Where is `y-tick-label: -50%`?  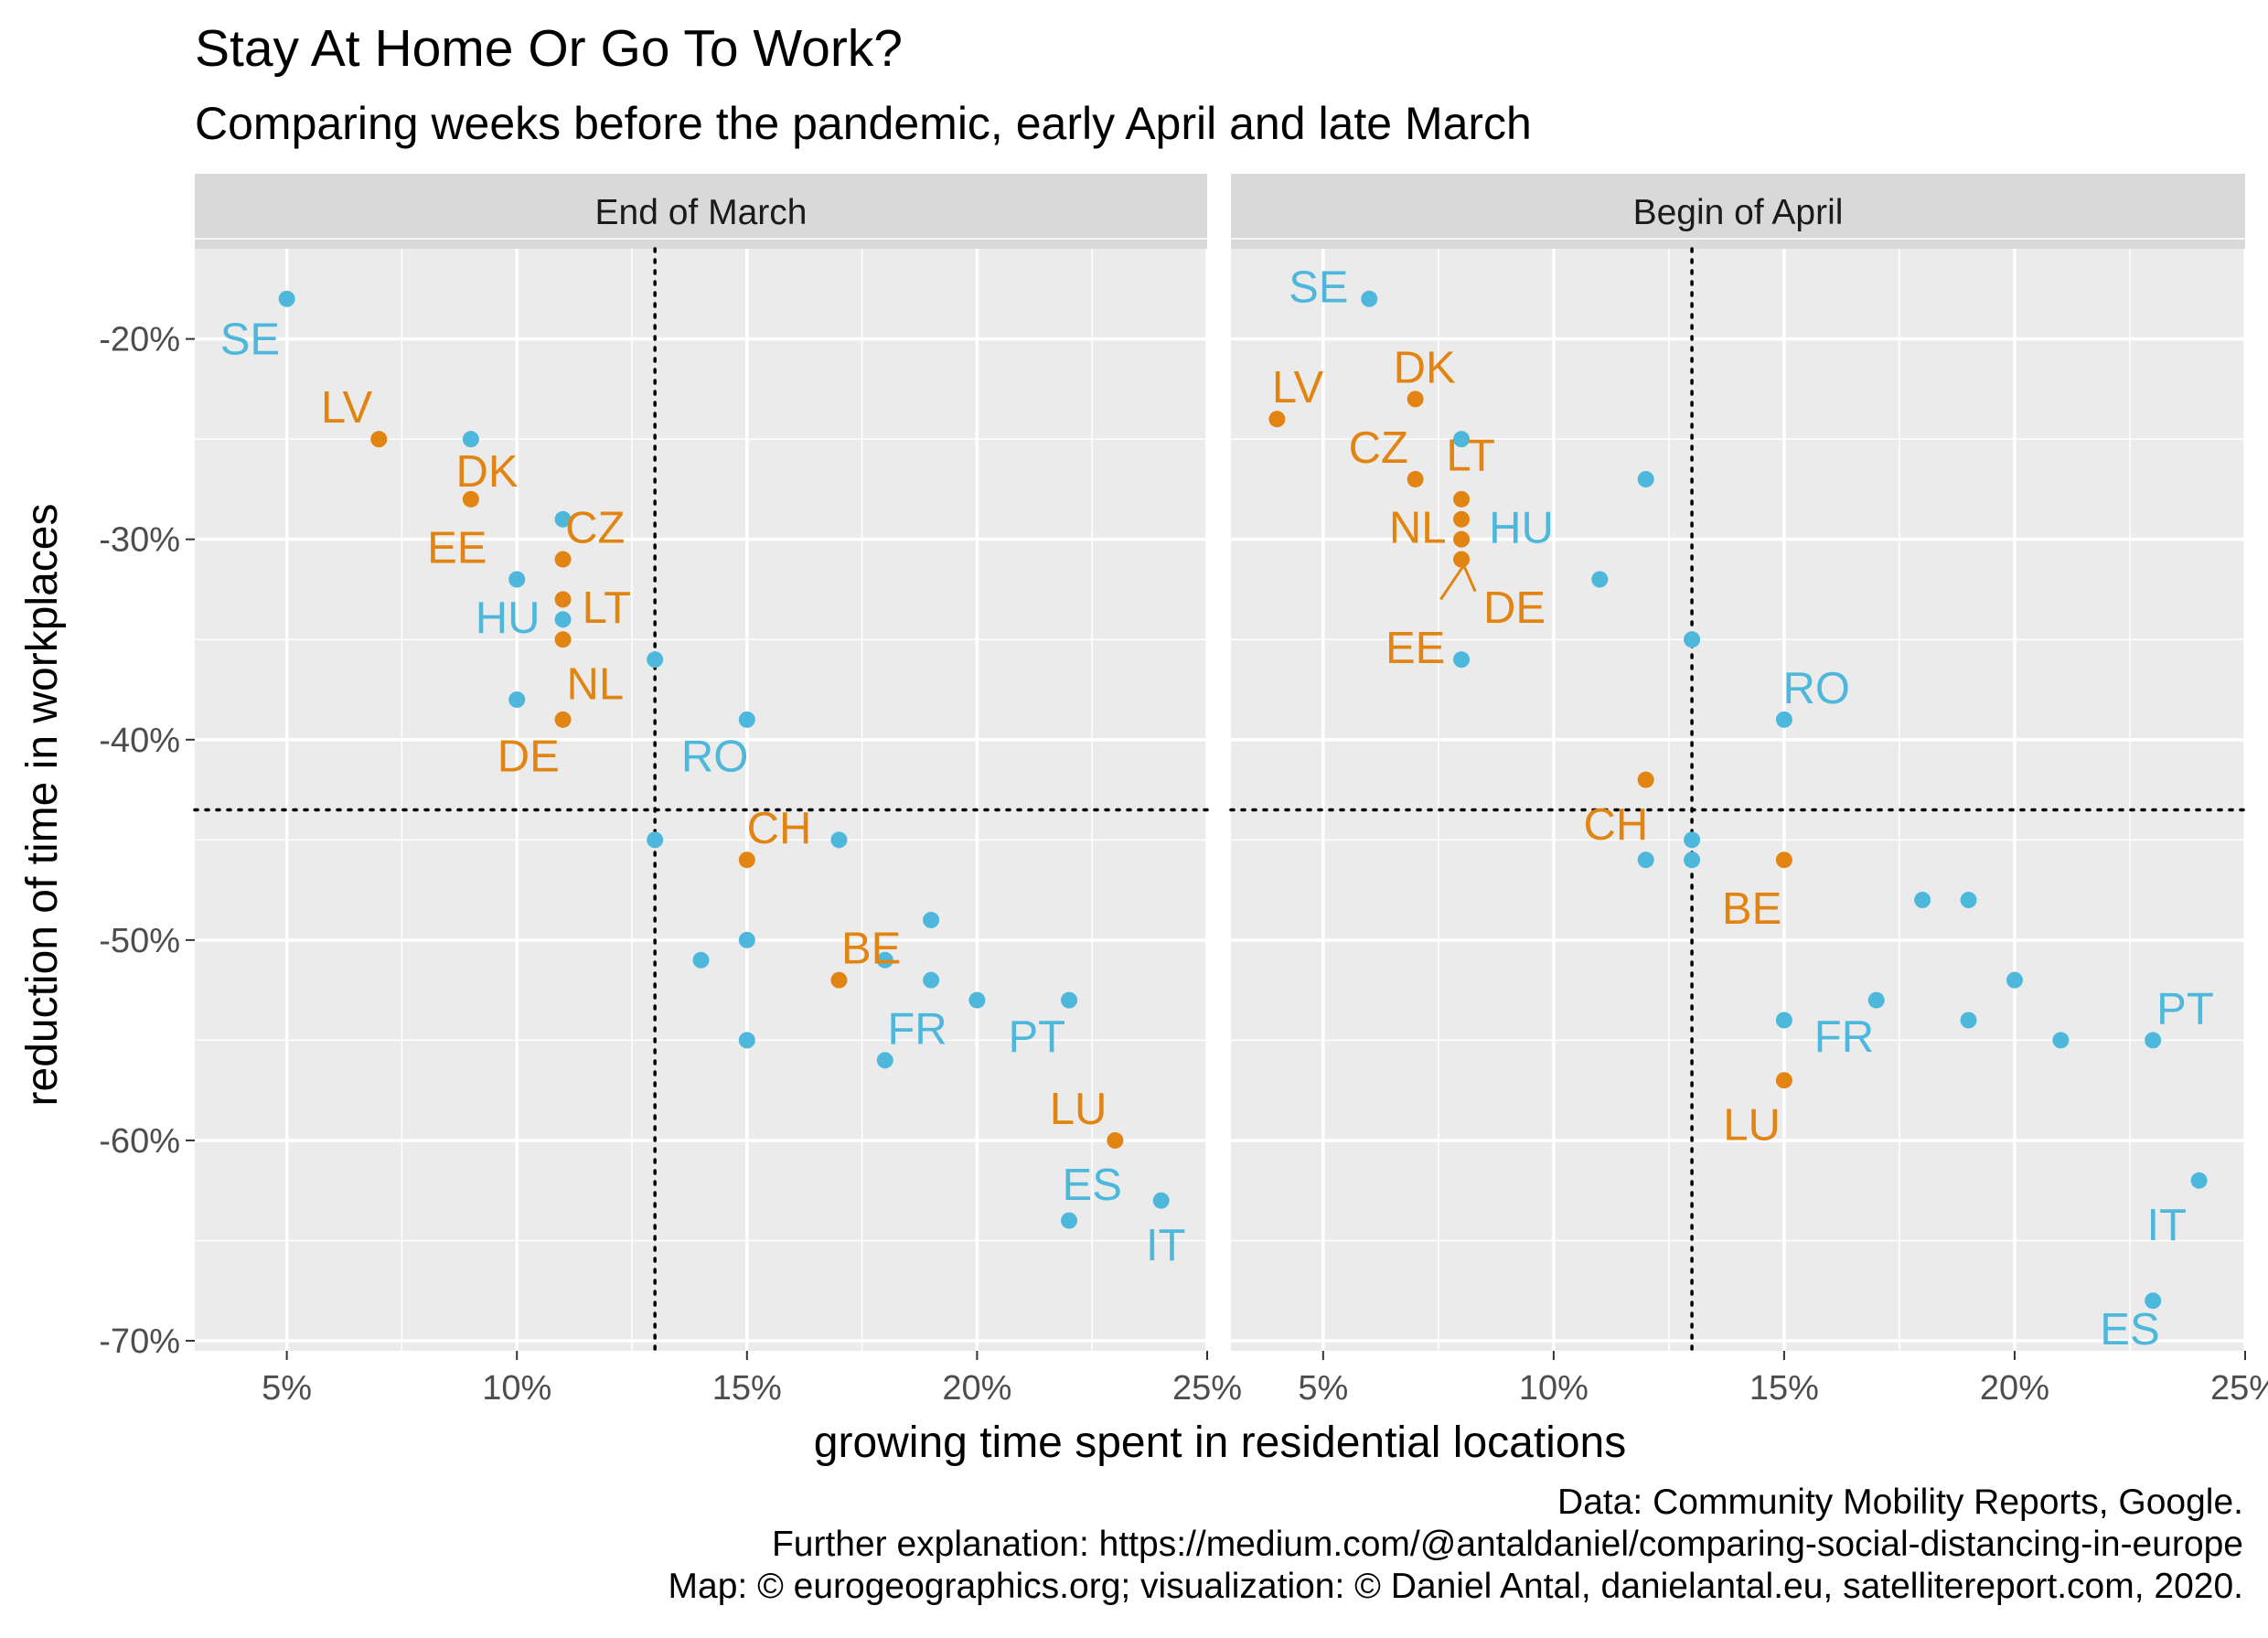
y-tick-label: -50% is located at coordinates (139, 941).